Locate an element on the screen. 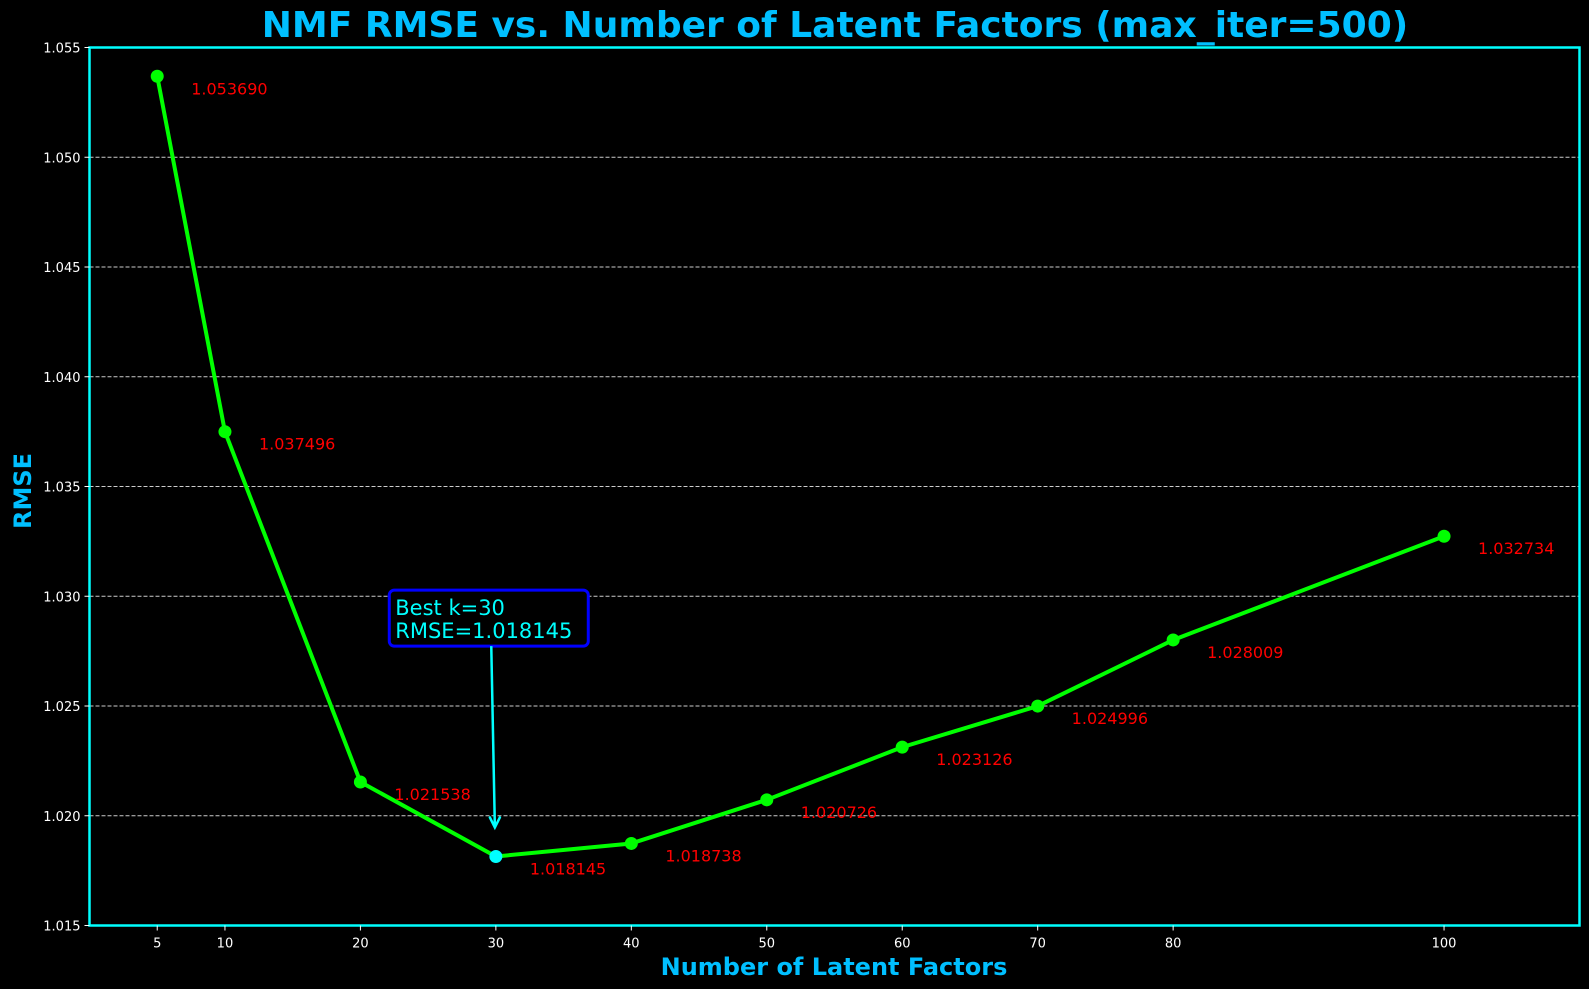  data-label: 1.028009 is located at coordinates (1245, 652).